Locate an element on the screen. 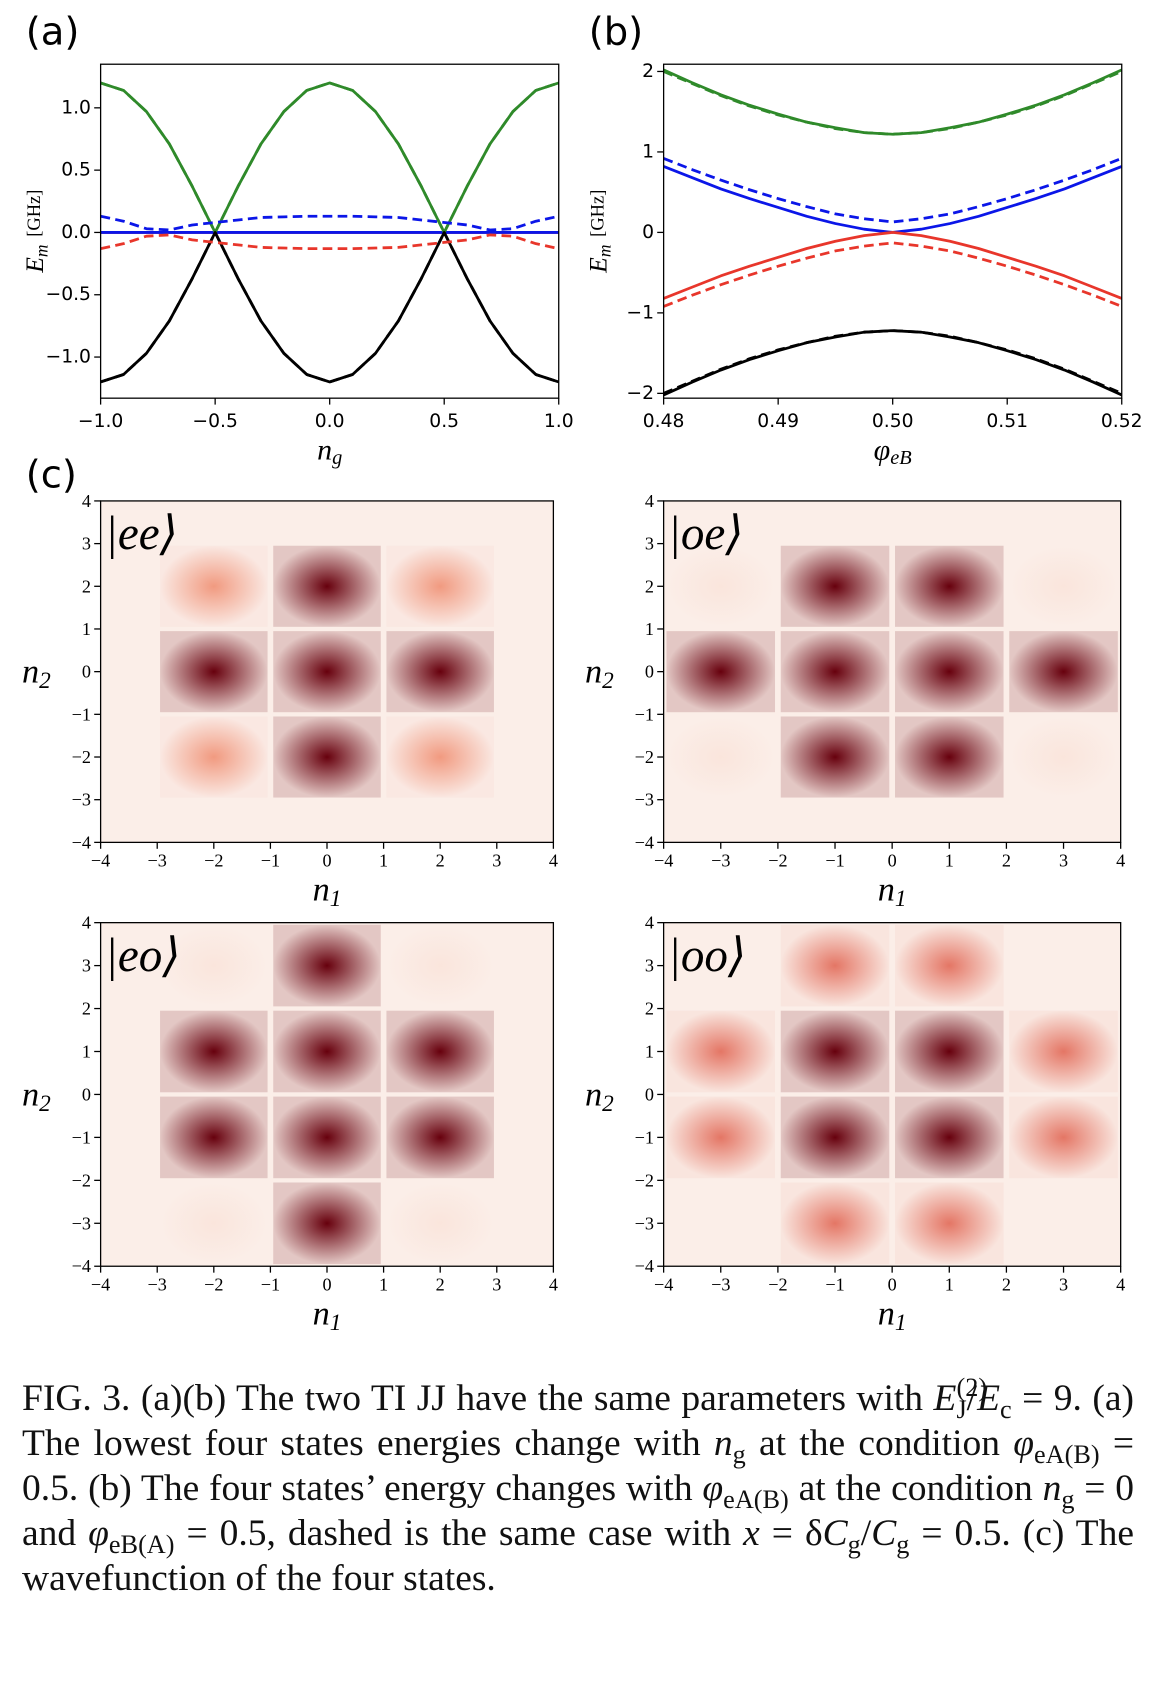  axis-label: Em [GHz] is located at coordinates (599, 232).